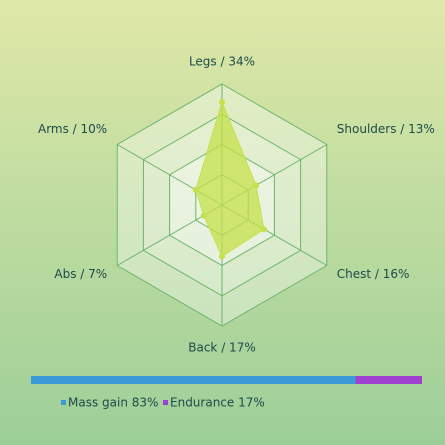 The image size is (445, 445). What do you see at coordinates (80, 274) in the screenshot?
I see `category-label: Abs / 7%` at bounding box center [80, 274].